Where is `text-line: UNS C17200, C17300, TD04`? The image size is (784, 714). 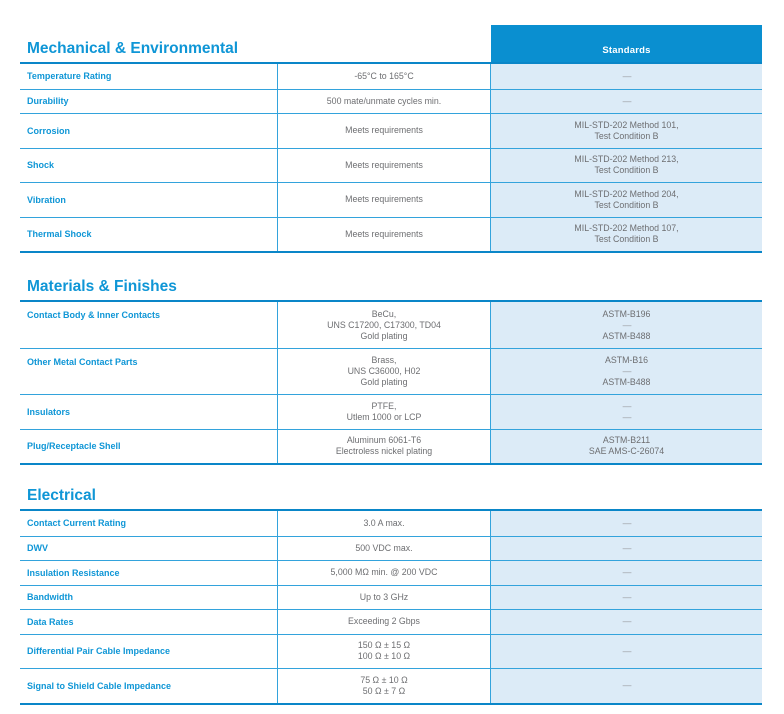 text-line: UNS C17200, C17300, TD04 is located at coordinates (384, 324).